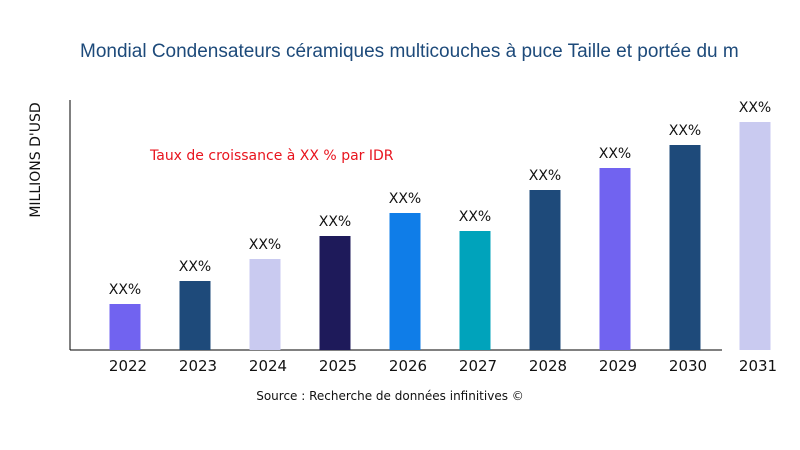 The width and height of the screenshot is (800, 450). Describe the element at coordinates (478, 366) in the screenshot. I see `x-tick-label: 2027` at that location.